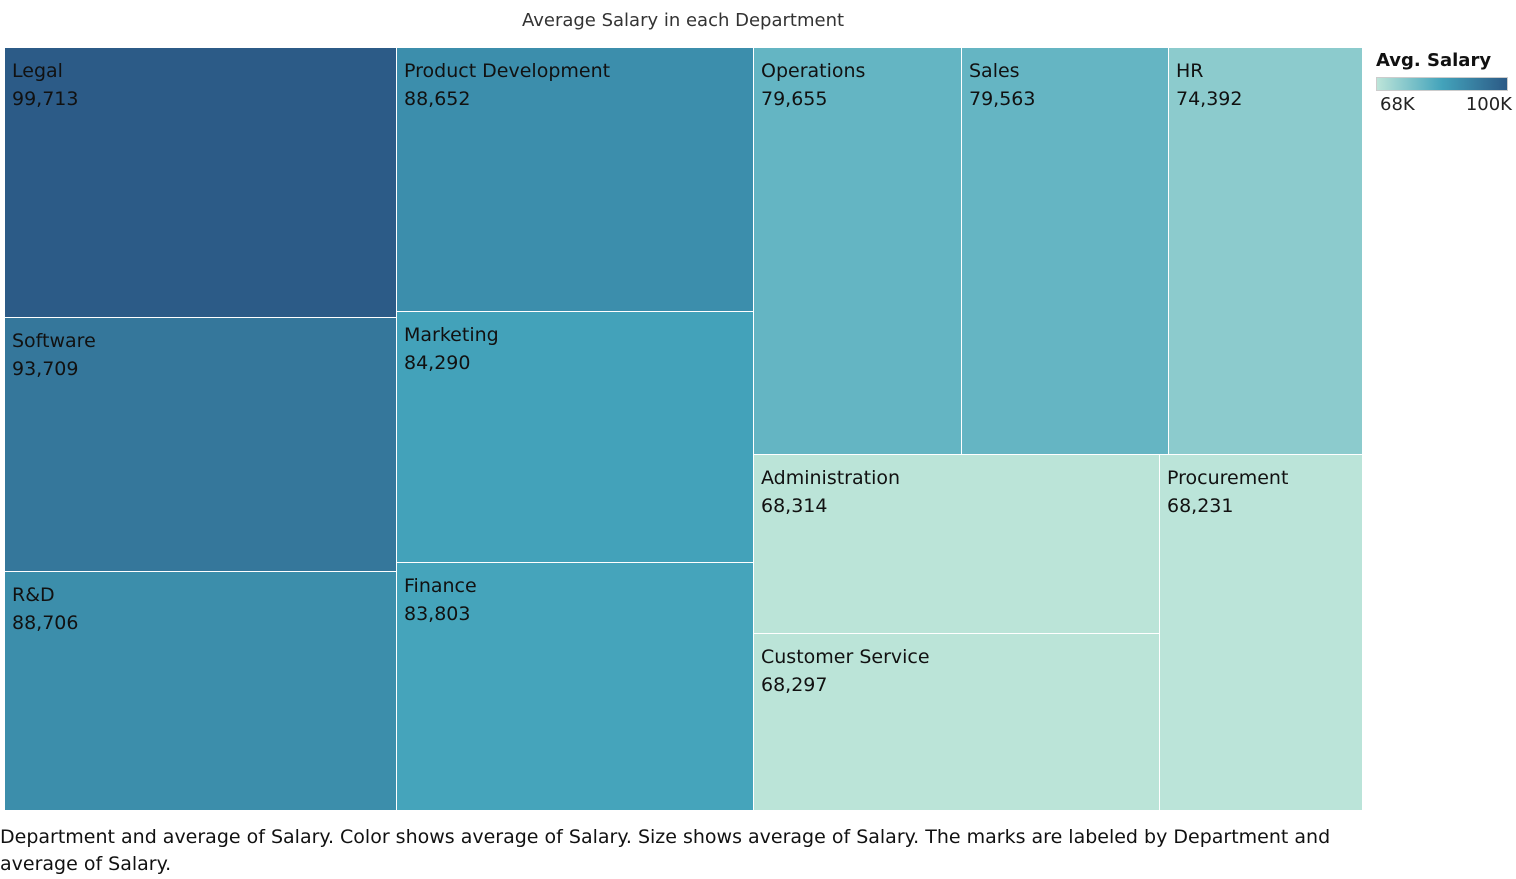  Describe the element at coordinates (1442, 84) in the screenshot. I see `legend-gradient-bar` at that location.